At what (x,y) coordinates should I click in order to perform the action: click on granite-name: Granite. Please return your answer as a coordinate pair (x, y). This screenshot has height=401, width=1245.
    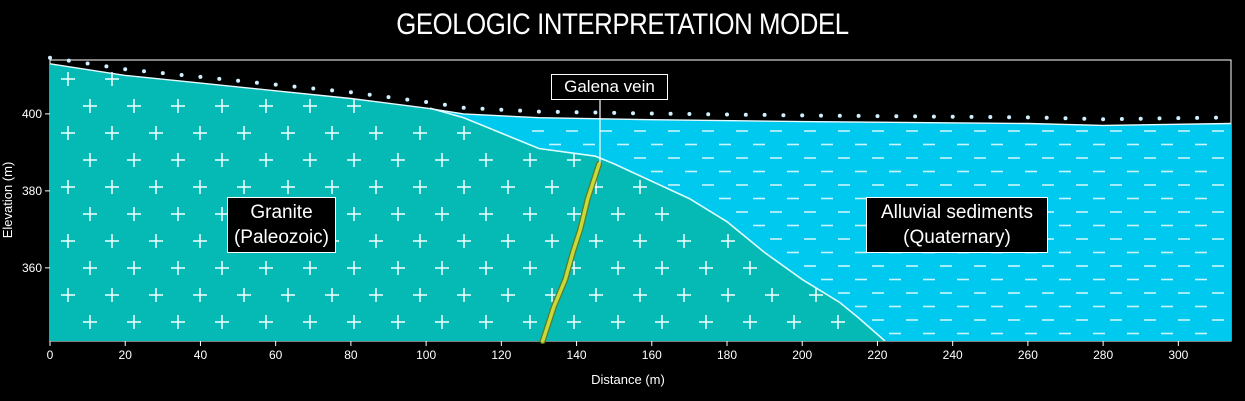
    Looking at the image, I should click on (281, 212).